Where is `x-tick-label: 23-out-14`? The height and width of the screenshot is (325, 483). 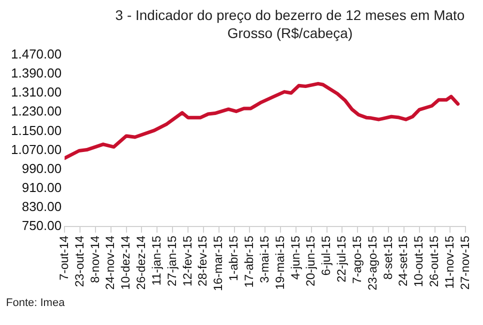
x-tick-label: 23-out-14 is located at coordinates (79, 261).